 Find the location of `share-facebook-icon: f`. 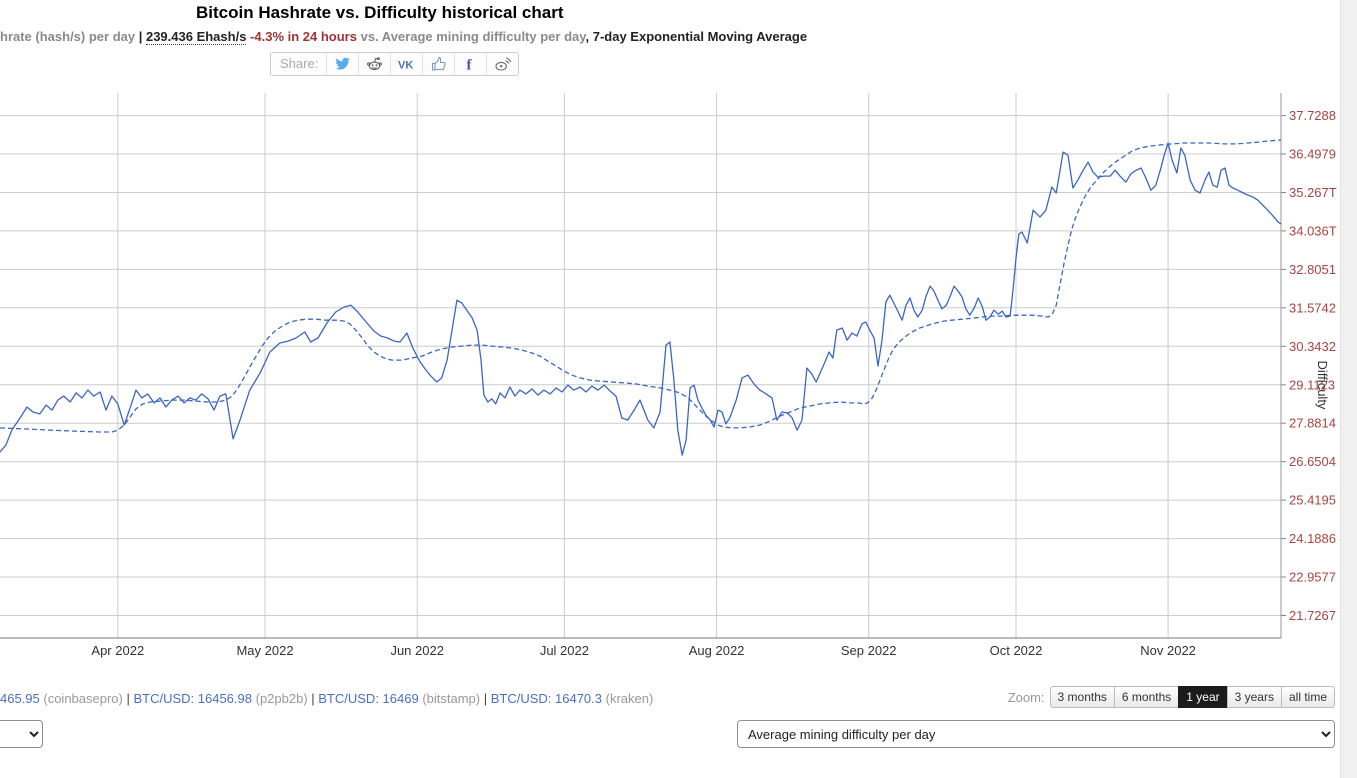

share-facebook-icon: f is located at coordinates (470, 64).